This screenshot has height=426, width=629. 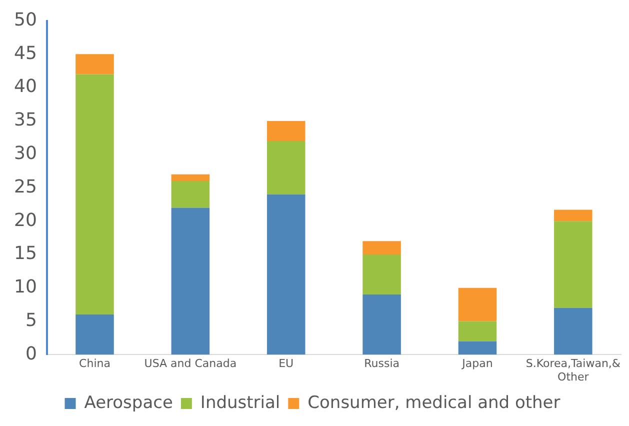 I want to click on y-tick-label: 40, so click(x=25, y=87).